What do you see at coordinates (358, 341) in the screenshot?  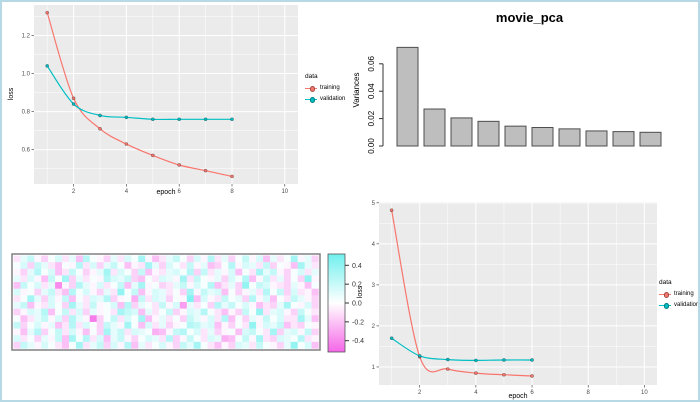 I see `svg-text: -0.4` at bounding box center [358, 341].